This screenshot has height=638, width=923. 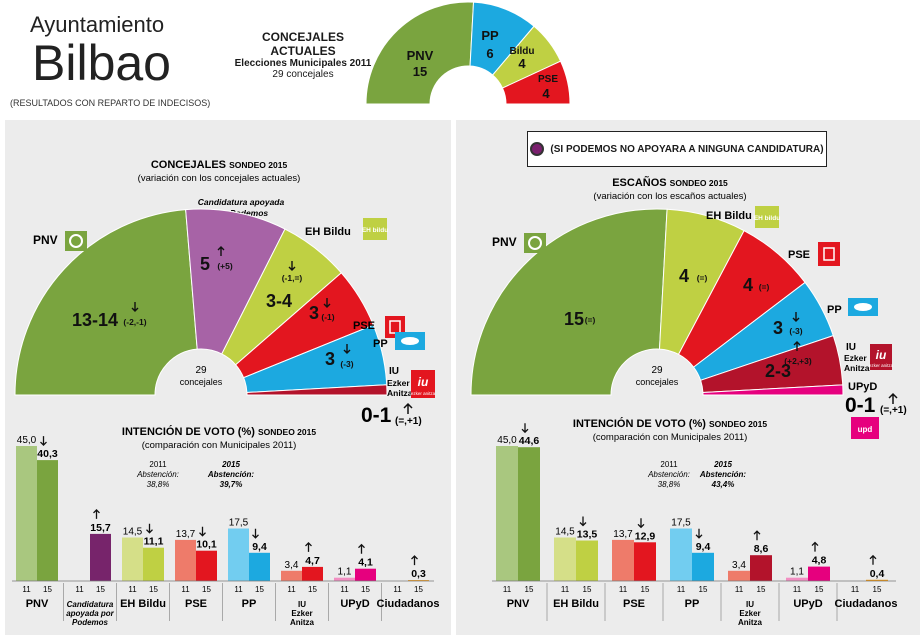 I want to click on left-center-count: 29, so click(x=201, y=370).